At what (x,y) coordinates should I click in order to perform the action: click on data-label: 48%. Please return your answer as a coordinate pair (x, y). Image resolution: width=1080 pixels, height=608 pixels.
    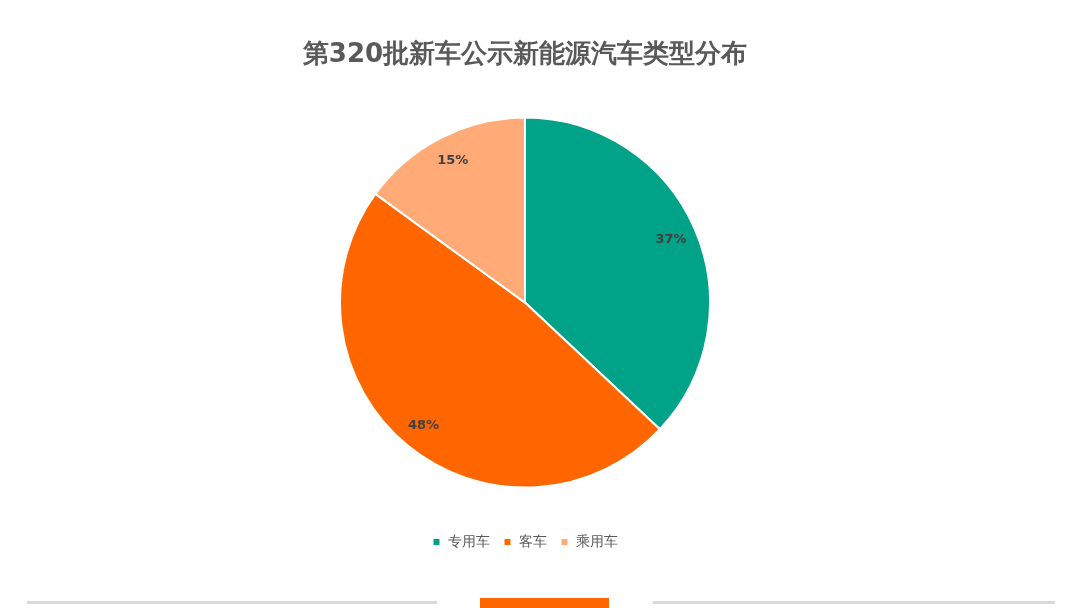
    Looking at the image, I should click on (424, 424).